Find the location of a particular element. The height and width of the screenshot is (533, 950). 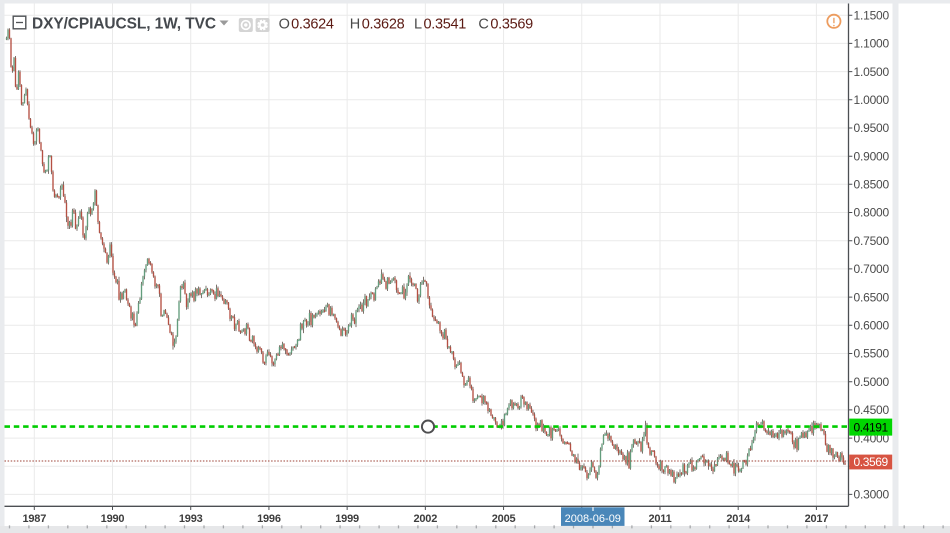

svg-text: 2008-06-09 is located at coordinates (593, 519).